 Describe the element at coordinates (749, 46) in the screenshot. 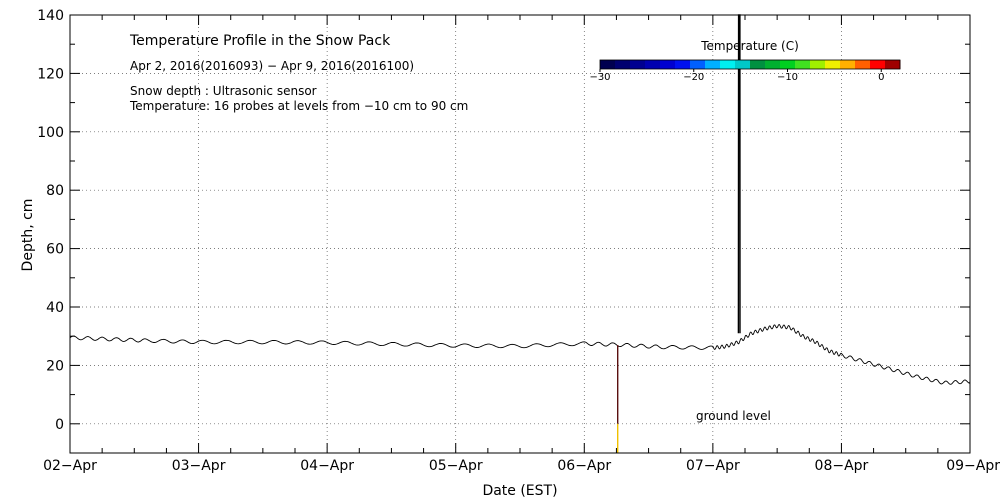

I see `colorbar-label: Temperature (C)` at that location.